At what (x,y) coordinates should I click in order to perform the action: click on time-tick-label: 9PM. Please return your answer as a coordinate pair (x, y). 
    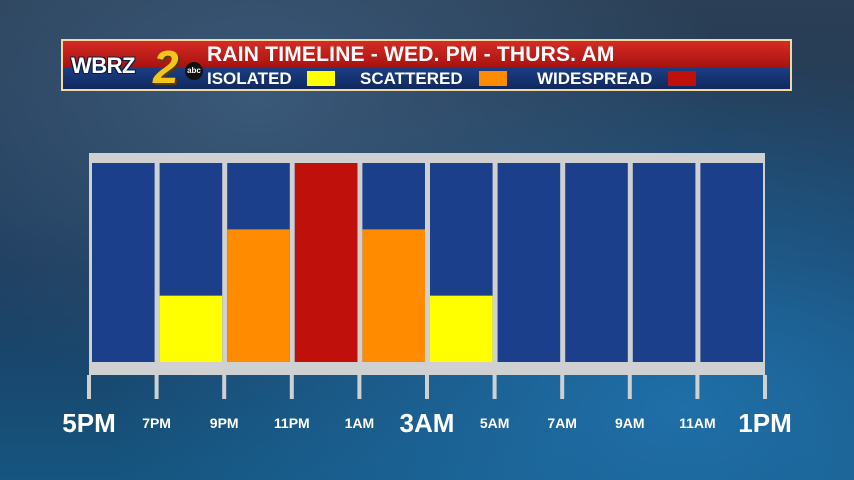
    Looking at the image, I should click on (224, 423).